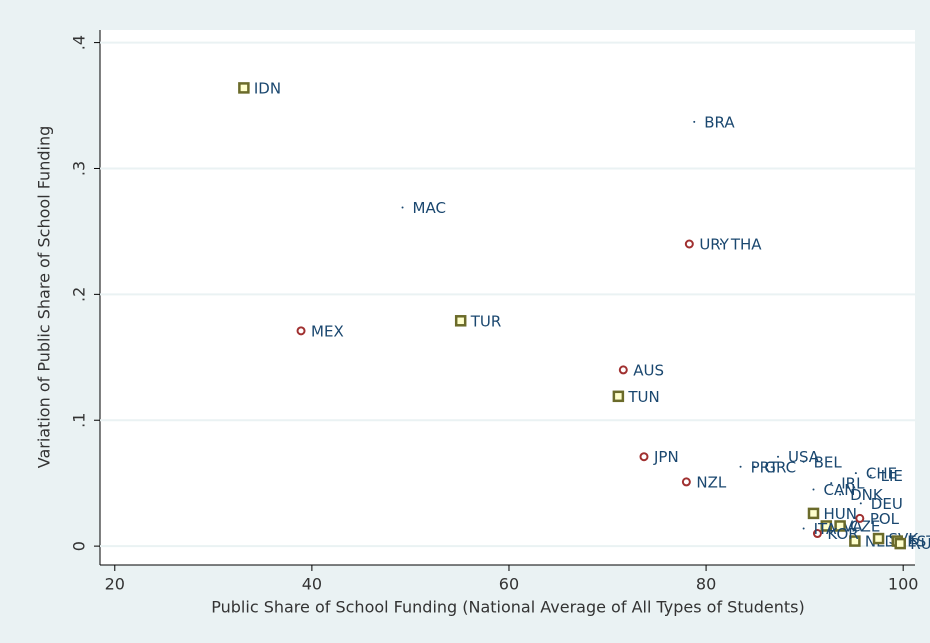 This screenshot has height=643, width=930. What do you see at coordinates (719, 122) in the screenshot?
I see `point-label: BRA` at bounding box center [719, 122].